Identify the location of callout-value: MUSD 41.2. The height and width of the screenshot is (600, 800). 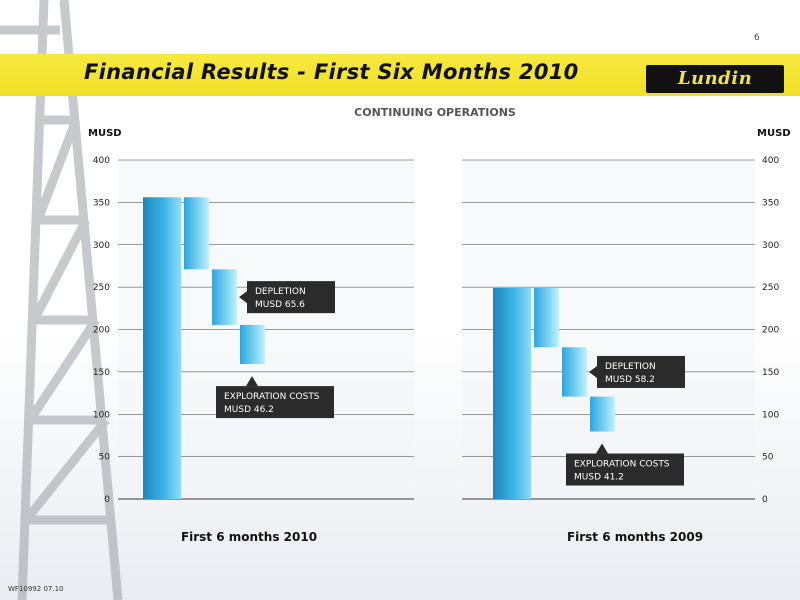
(599, 478).